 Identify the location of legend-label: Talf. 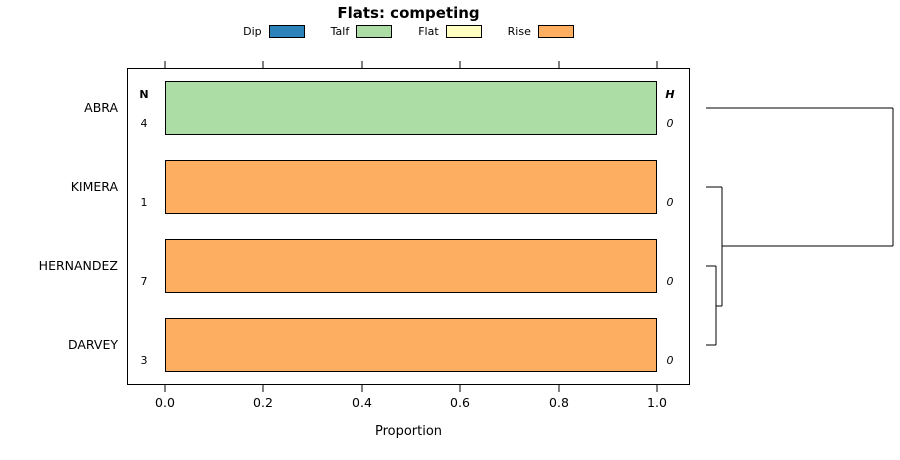
(340, 31).